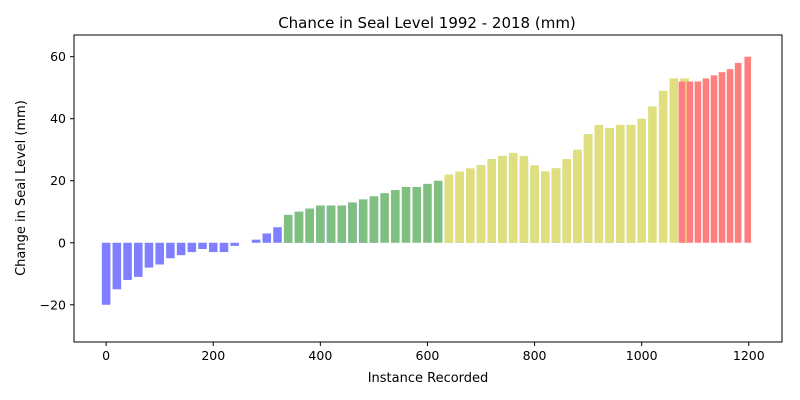  What do you see at coordinates (749, 355) in the screenshot?
I see `x-tick-label: 1200` at bounding box center [749, 355].